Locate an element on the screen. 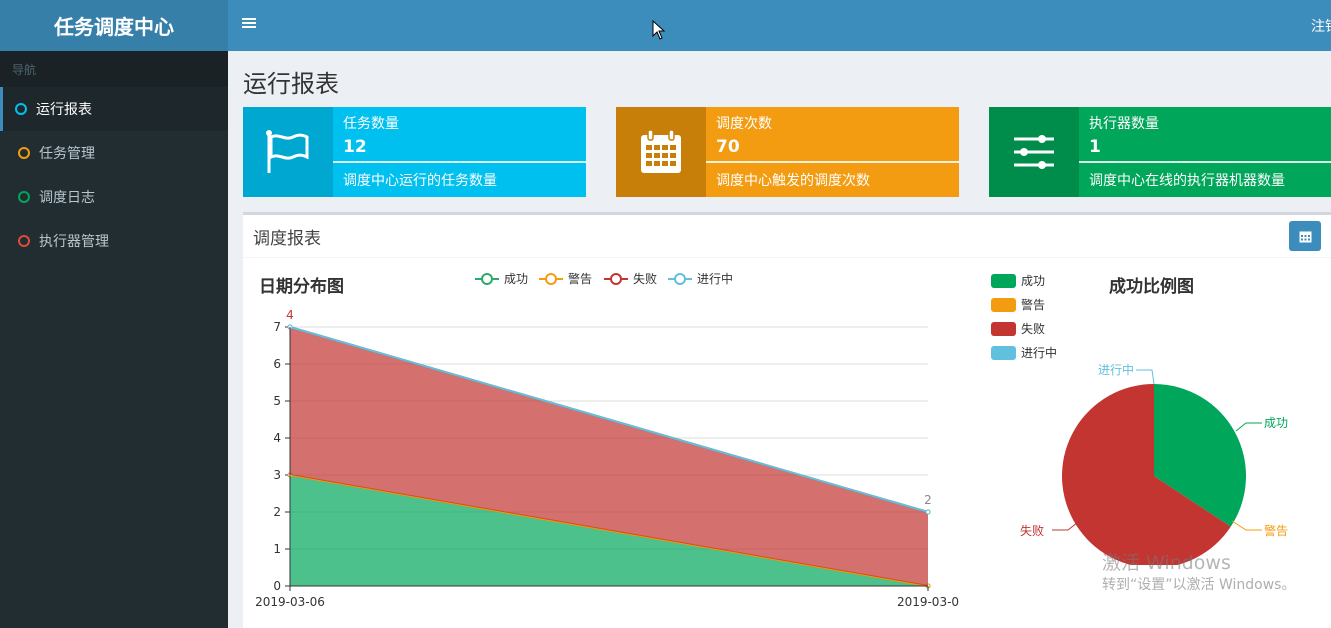  data-point is located at coordinates (928, 512).